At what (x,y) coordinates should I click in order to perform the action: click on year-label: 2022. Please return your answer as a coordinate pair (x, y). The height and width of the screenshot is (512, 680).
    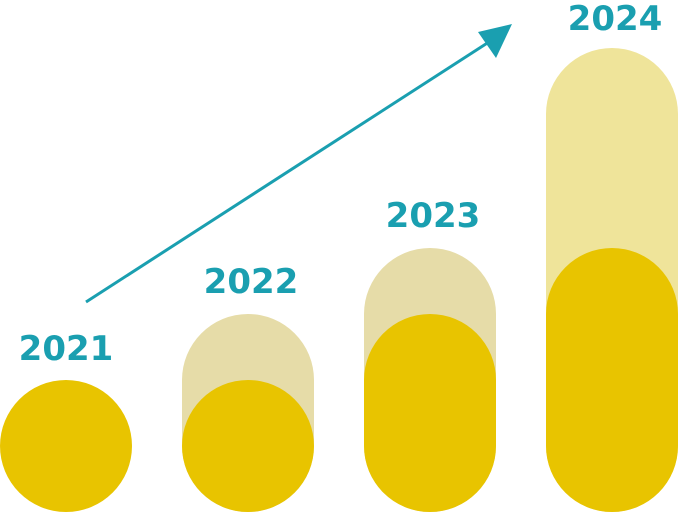
    Looking at the image, I should click on (251, 282).